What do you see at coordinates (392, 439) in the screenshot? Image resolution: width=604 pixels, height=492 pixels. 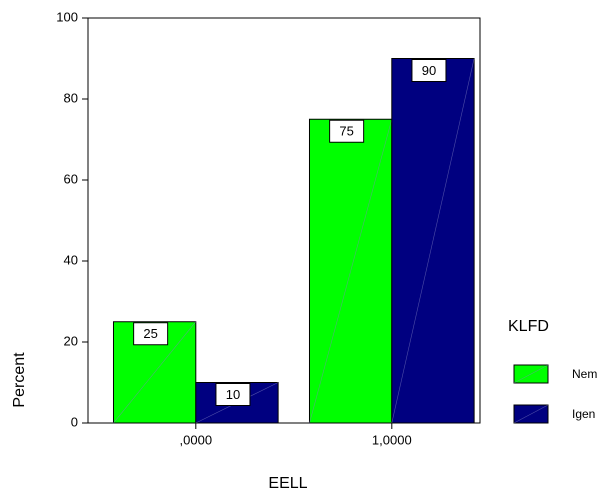 I see `x-tick-label: 1,0000` at bounding box center [392, 439].